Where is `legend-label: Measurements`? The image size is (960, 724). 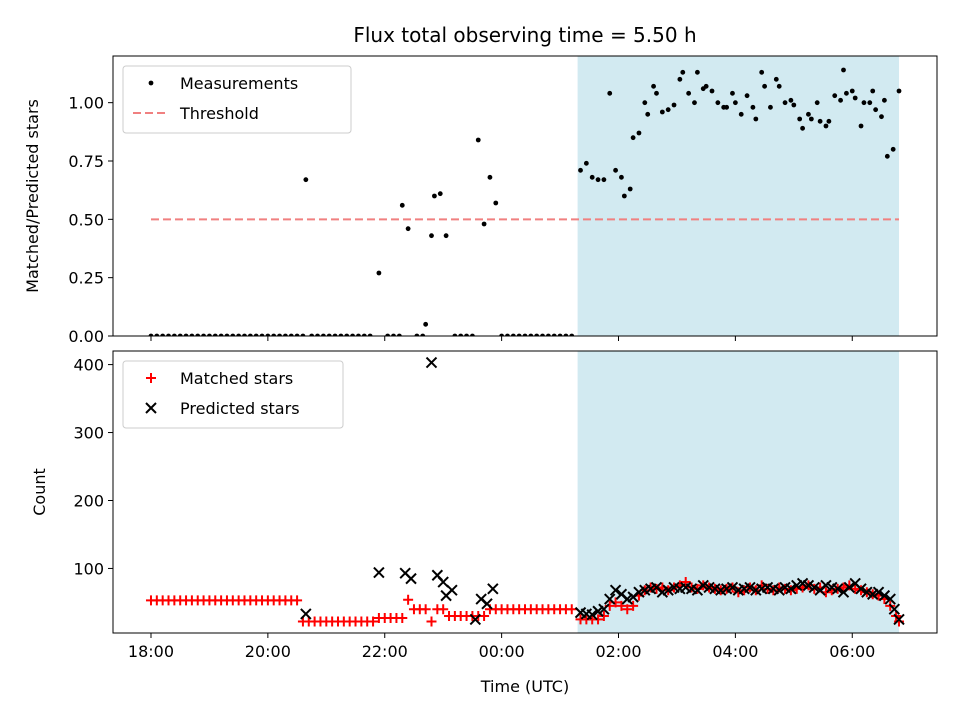
legend-label: Measurements is located at coordinates (239, 83).